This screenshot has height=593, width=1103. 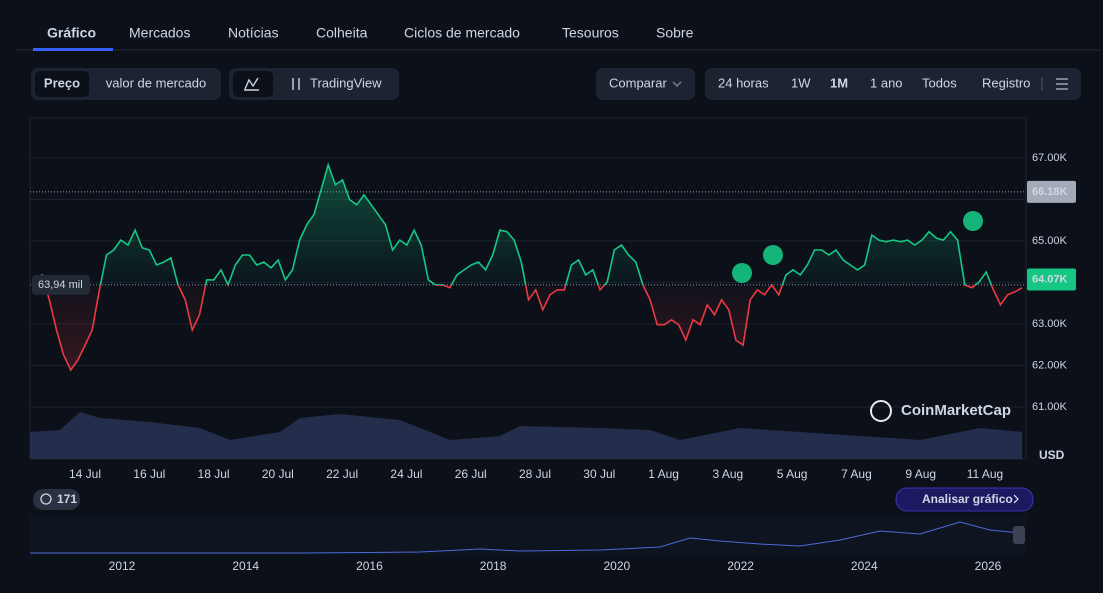 What do you see at coordinates (471, 474) in the screenshot?
I see `x-tick-label: 26 Jul` at bounding box center [471, 474].